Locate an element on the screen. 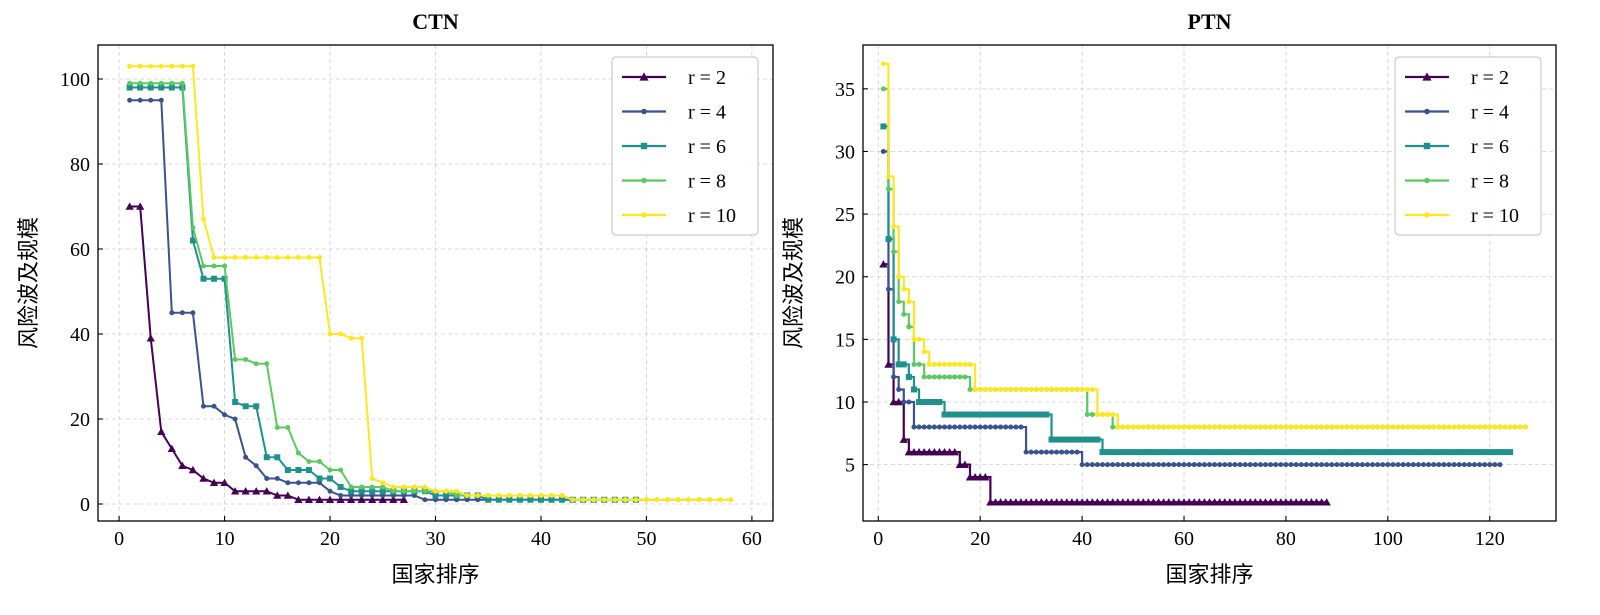  ctn-x-tick-label: 60 is located at coordinates (752, 539).